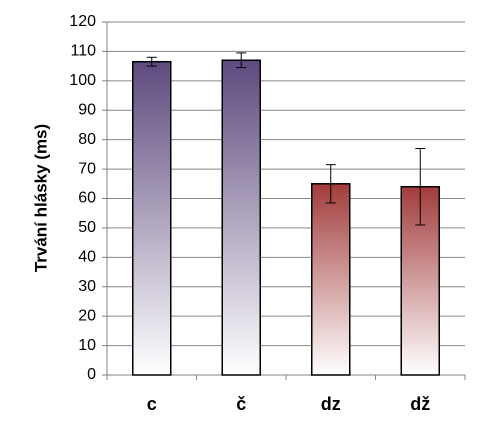 The image size is (487, 431). What do you see at coordinates (87, 109) in the screenshot?
I see `y-tick-label: 90` at bounding box center [87, 109].